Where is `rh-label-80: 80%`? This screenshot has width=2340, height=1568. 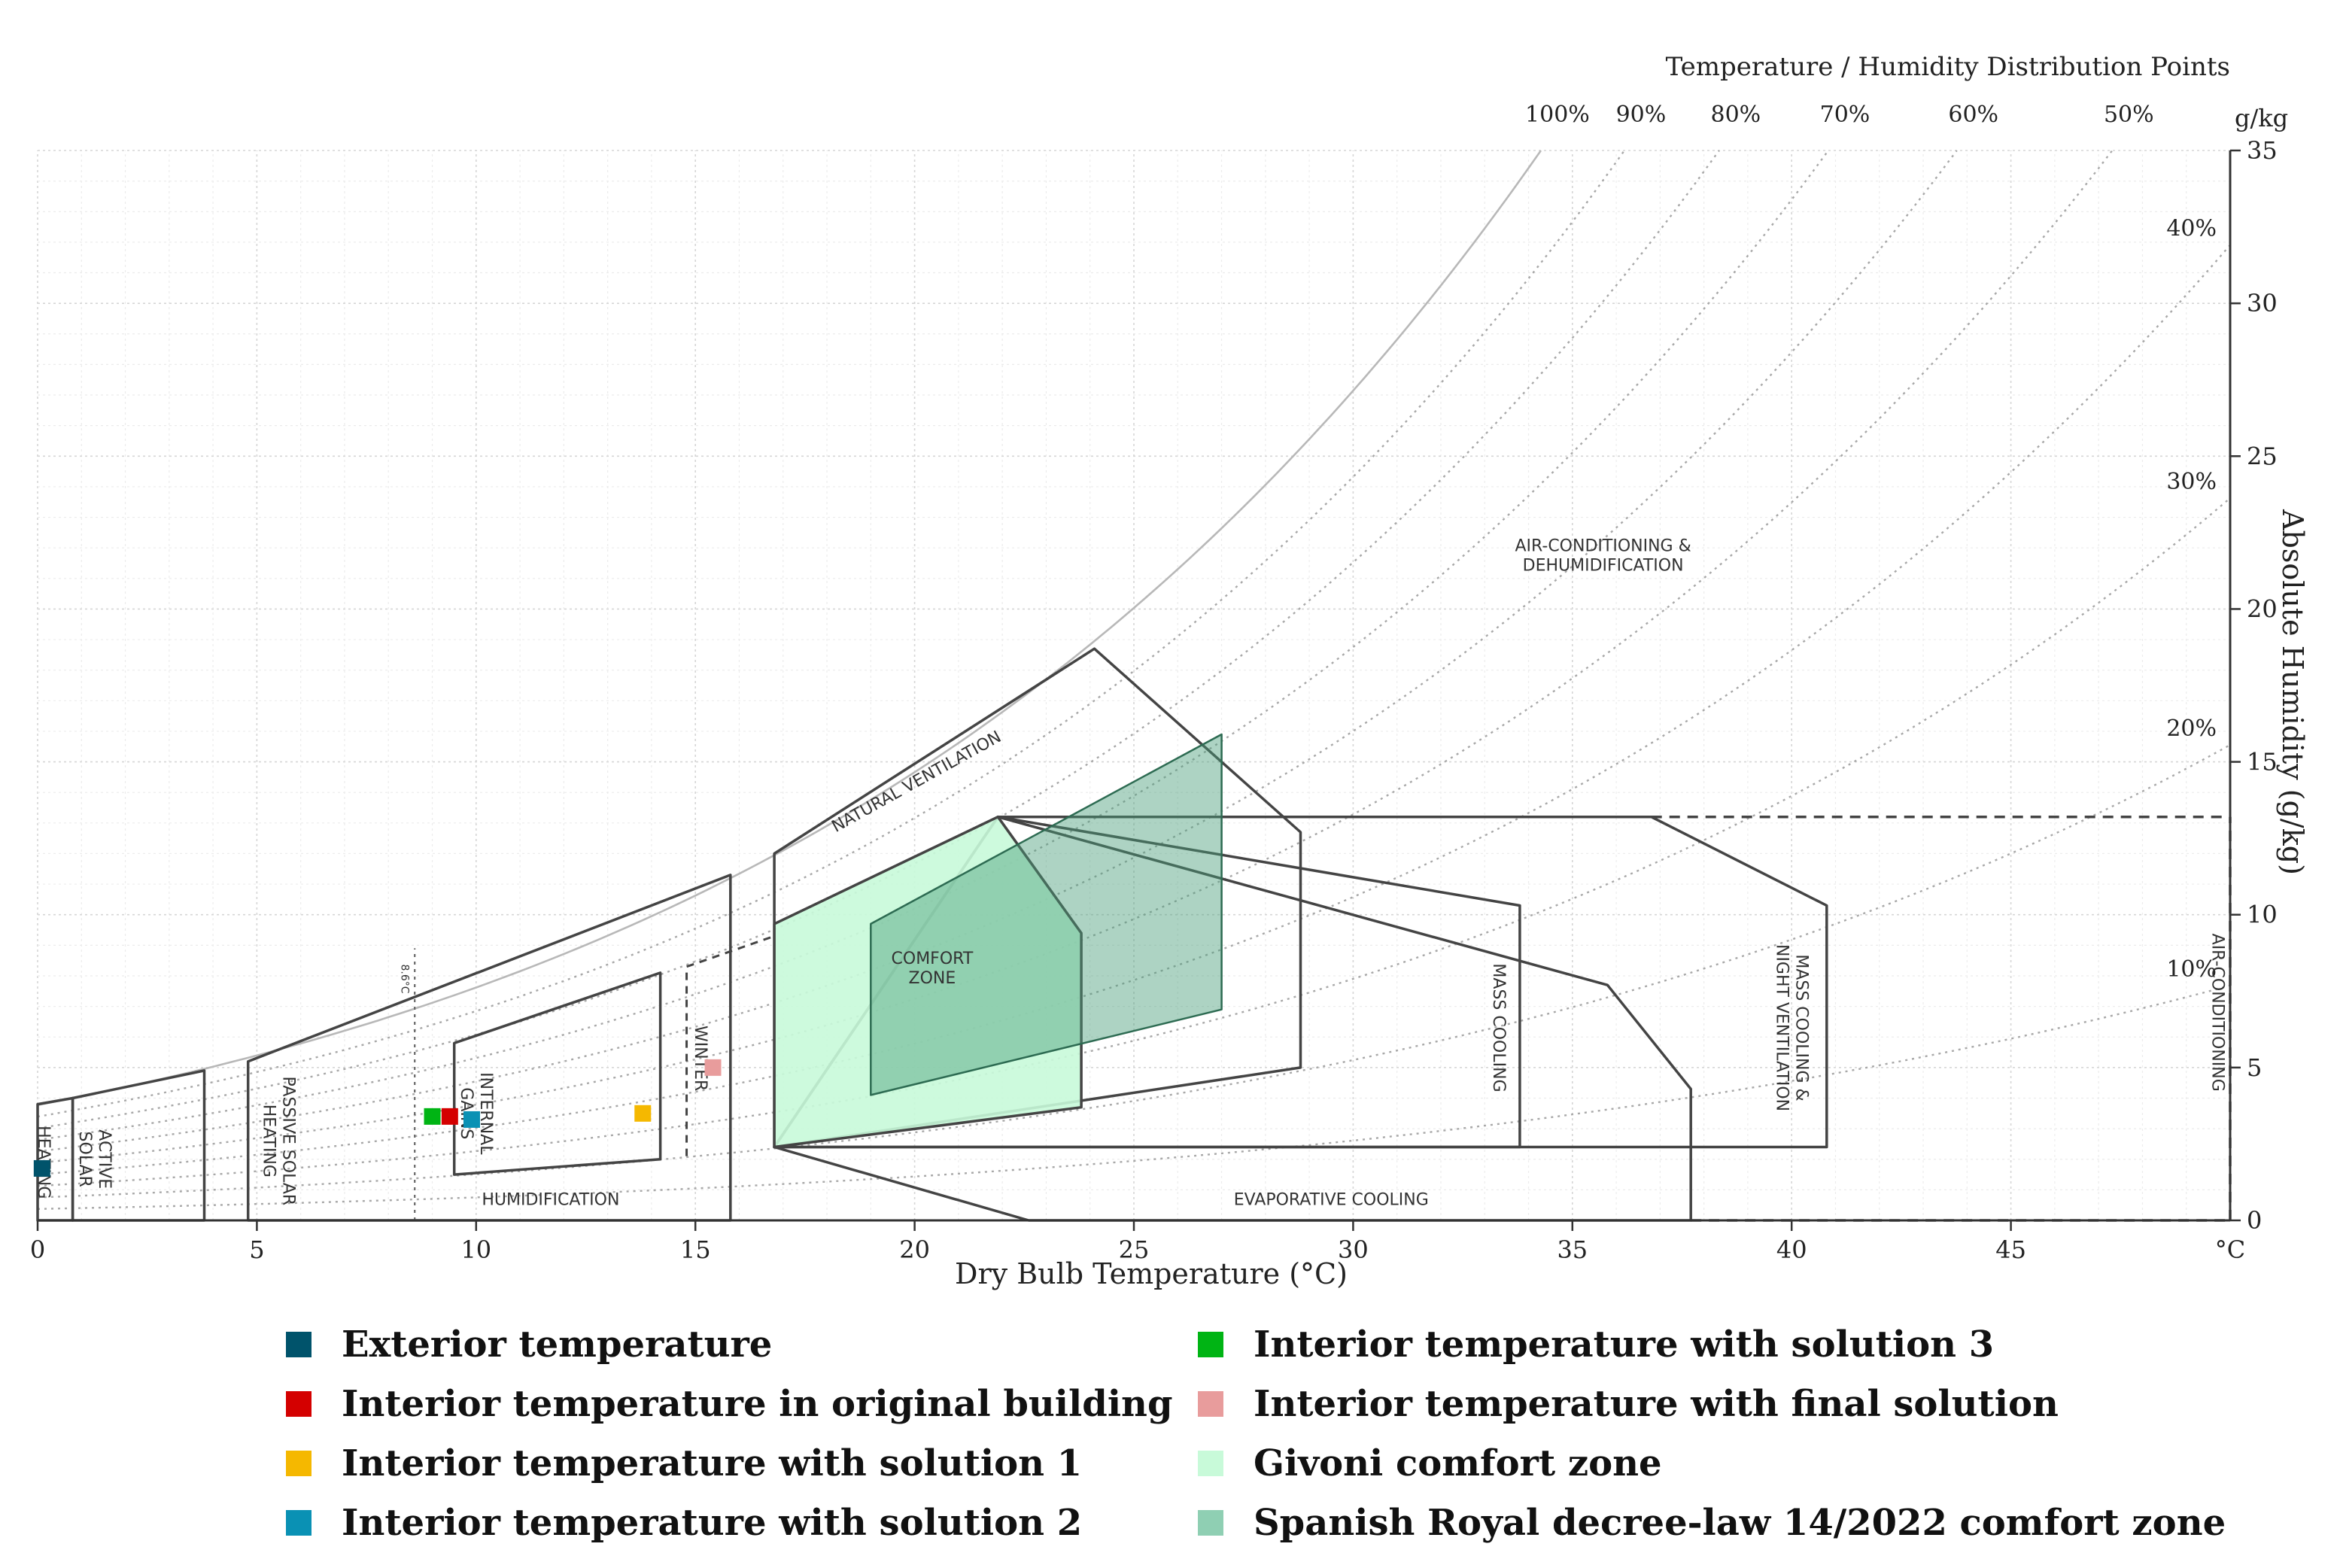
rh-label-80: 80% is located at coordinates (1736, 115).